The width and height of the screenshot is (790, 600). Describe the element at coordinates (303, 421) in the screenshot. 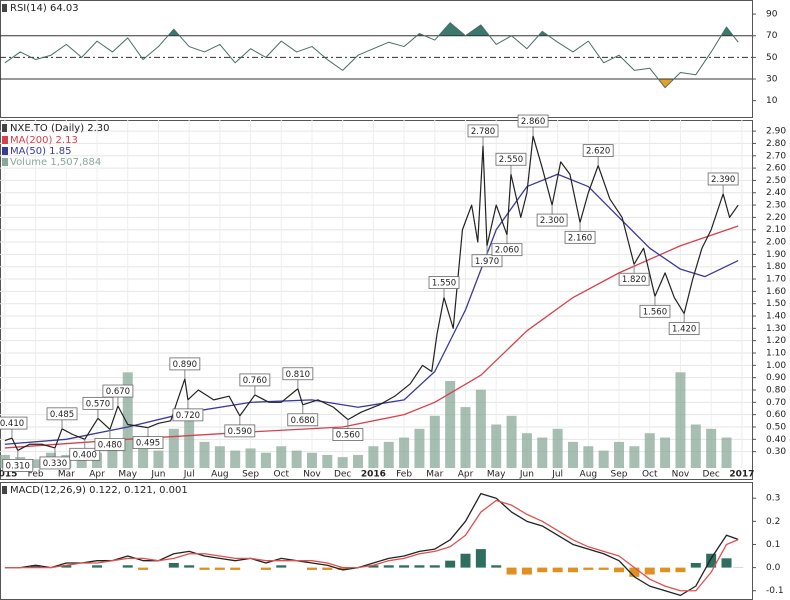

I see `annotation-label: 0.680` at that location.